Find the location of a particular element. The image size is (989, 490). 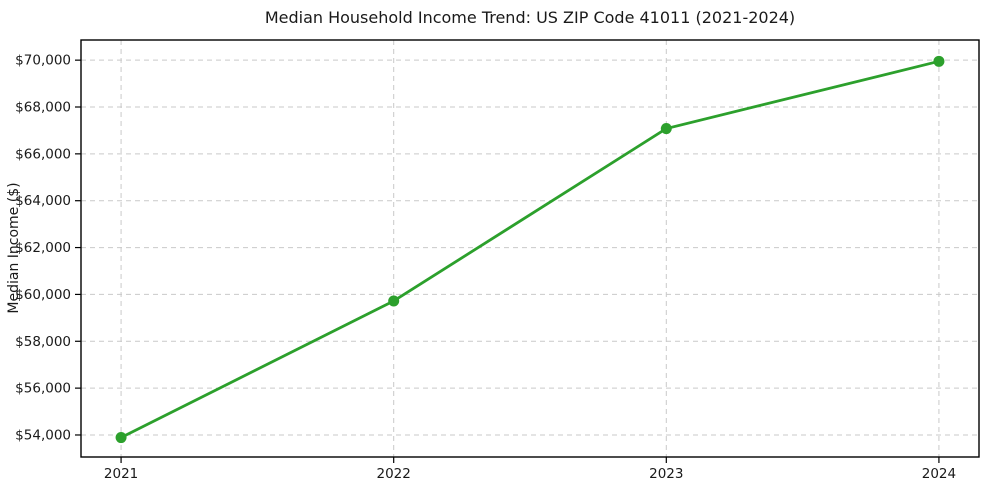

y-tick-label: $66,000 is located at coordinates (43, 154).